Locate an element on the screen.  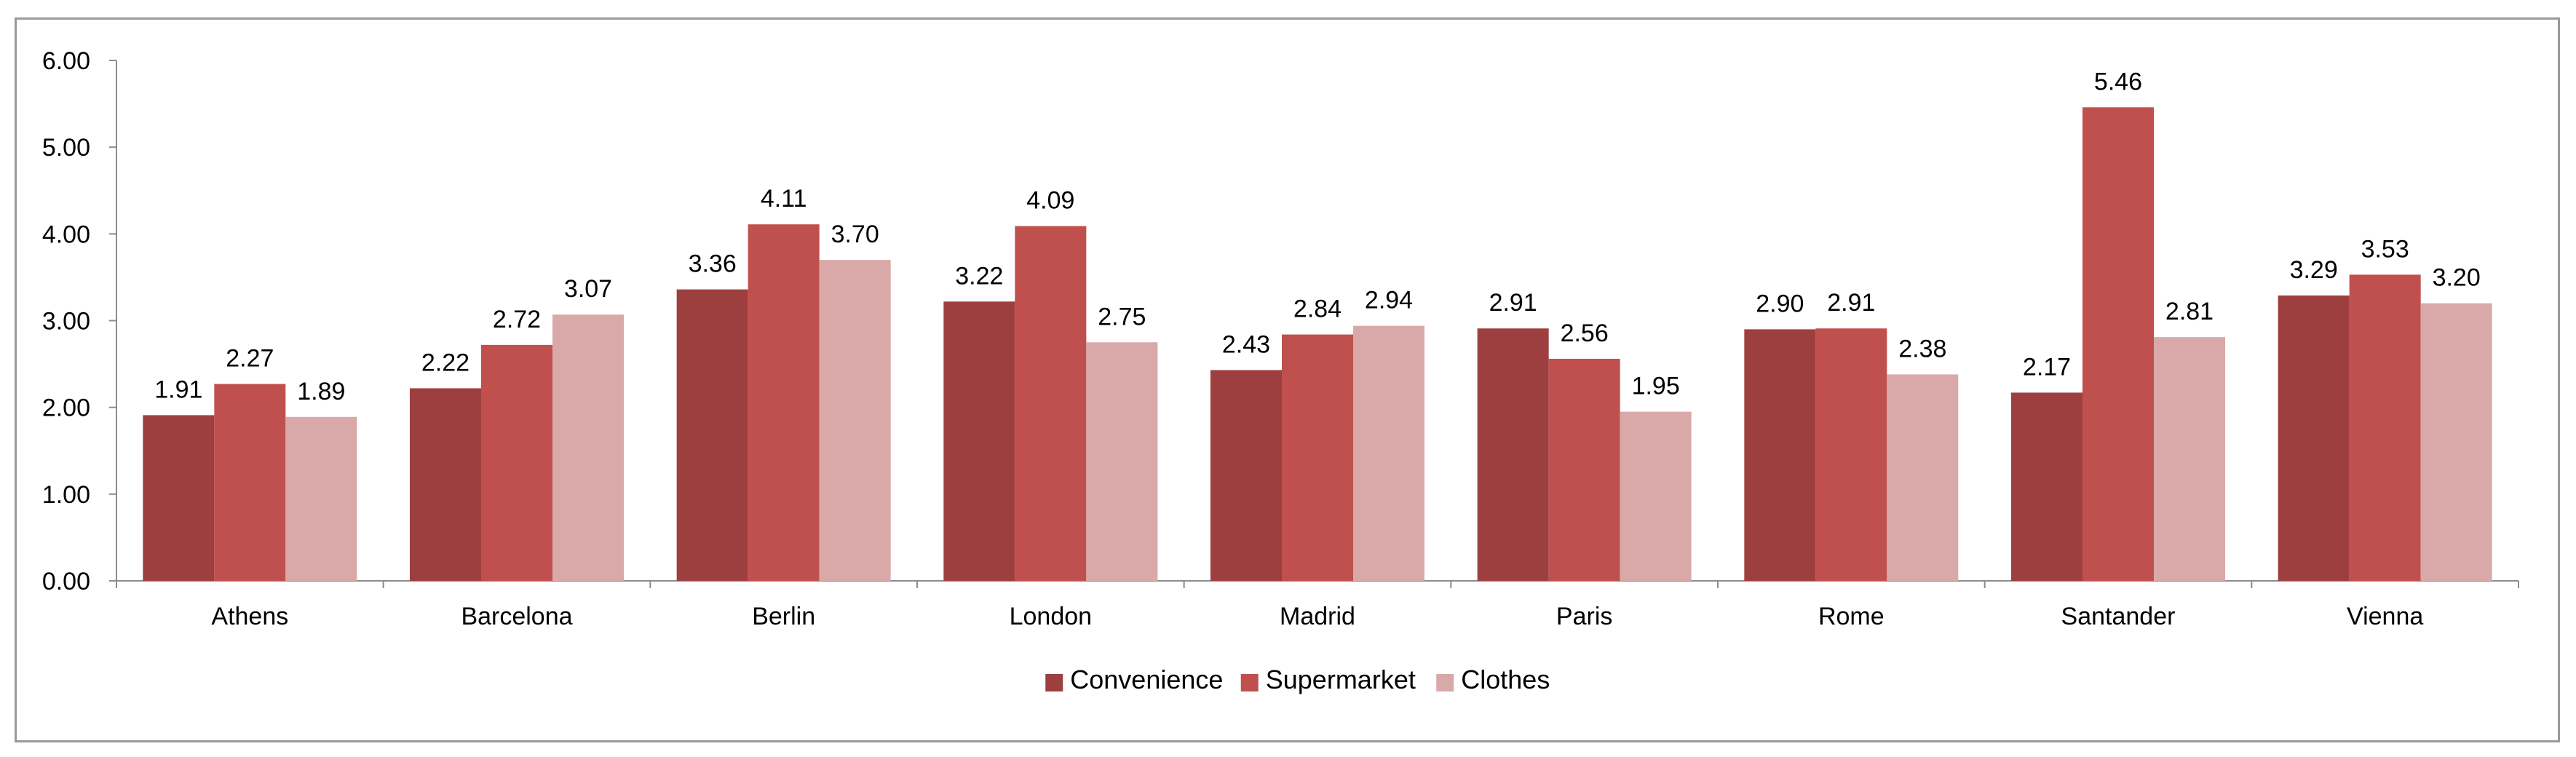
bar-convenience-berlin is located at coordinates (712, 435).